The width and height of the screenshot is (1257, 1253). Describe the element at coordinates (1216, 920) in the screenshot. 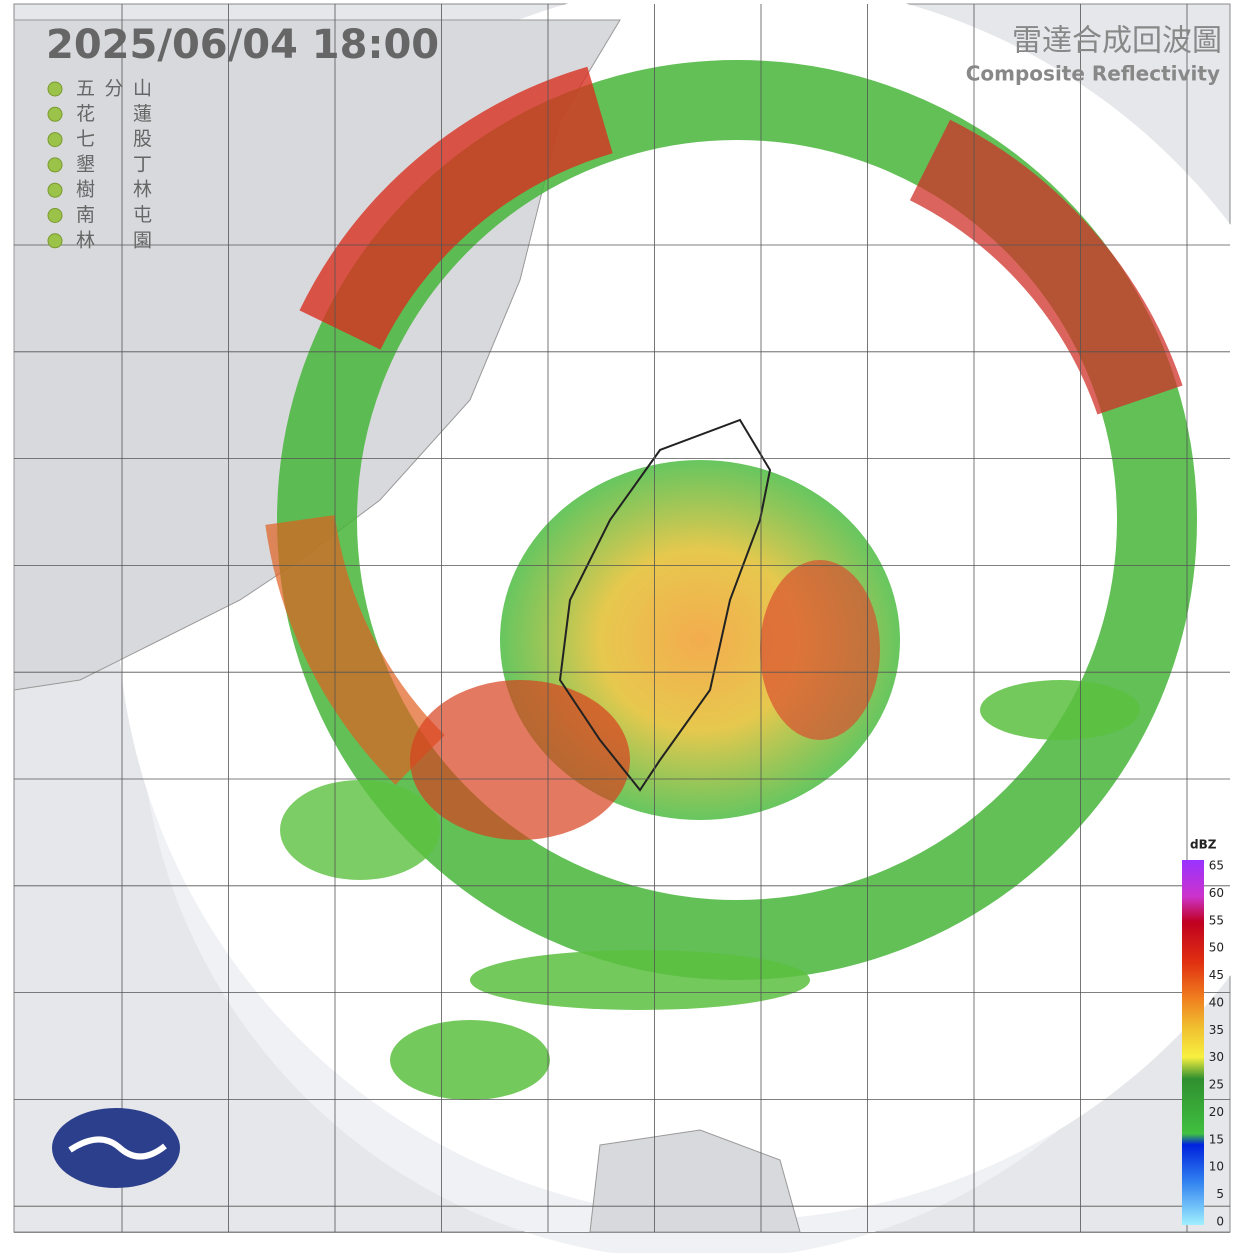

I see `legend-tick-label: 55` at that location.